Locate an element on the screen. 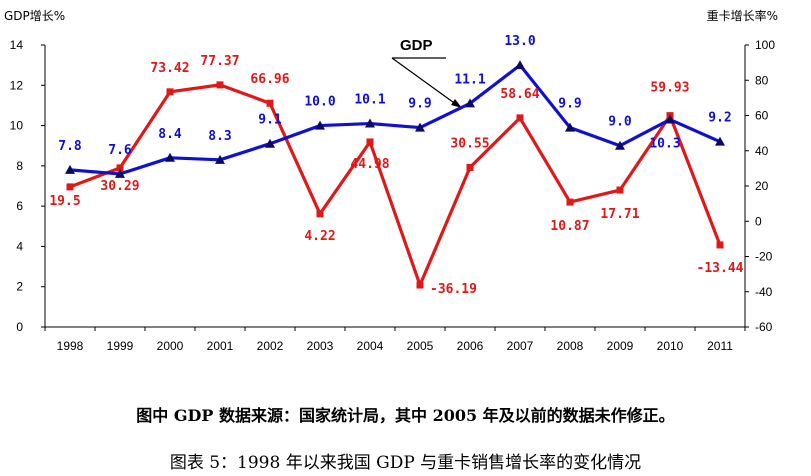 Image resolution: width=811 pixels, height=476 pixels. truck-data-label: 77.37 is located at coordinates (219, 61).